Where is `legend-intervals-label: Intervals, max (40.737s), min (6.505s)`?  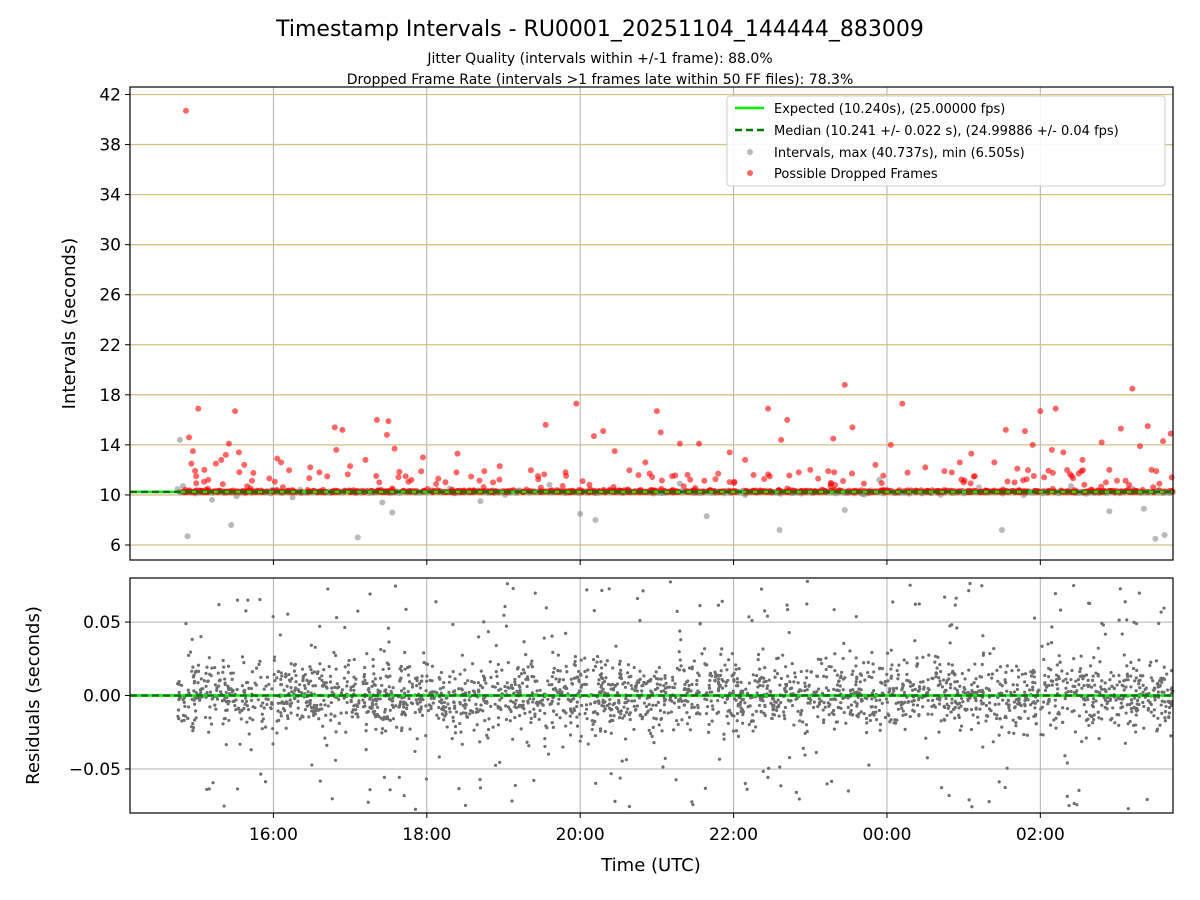 legend-intervals-label: Intervals, max (40.737s), min (6.505s) is located at coordinates (899, 153).